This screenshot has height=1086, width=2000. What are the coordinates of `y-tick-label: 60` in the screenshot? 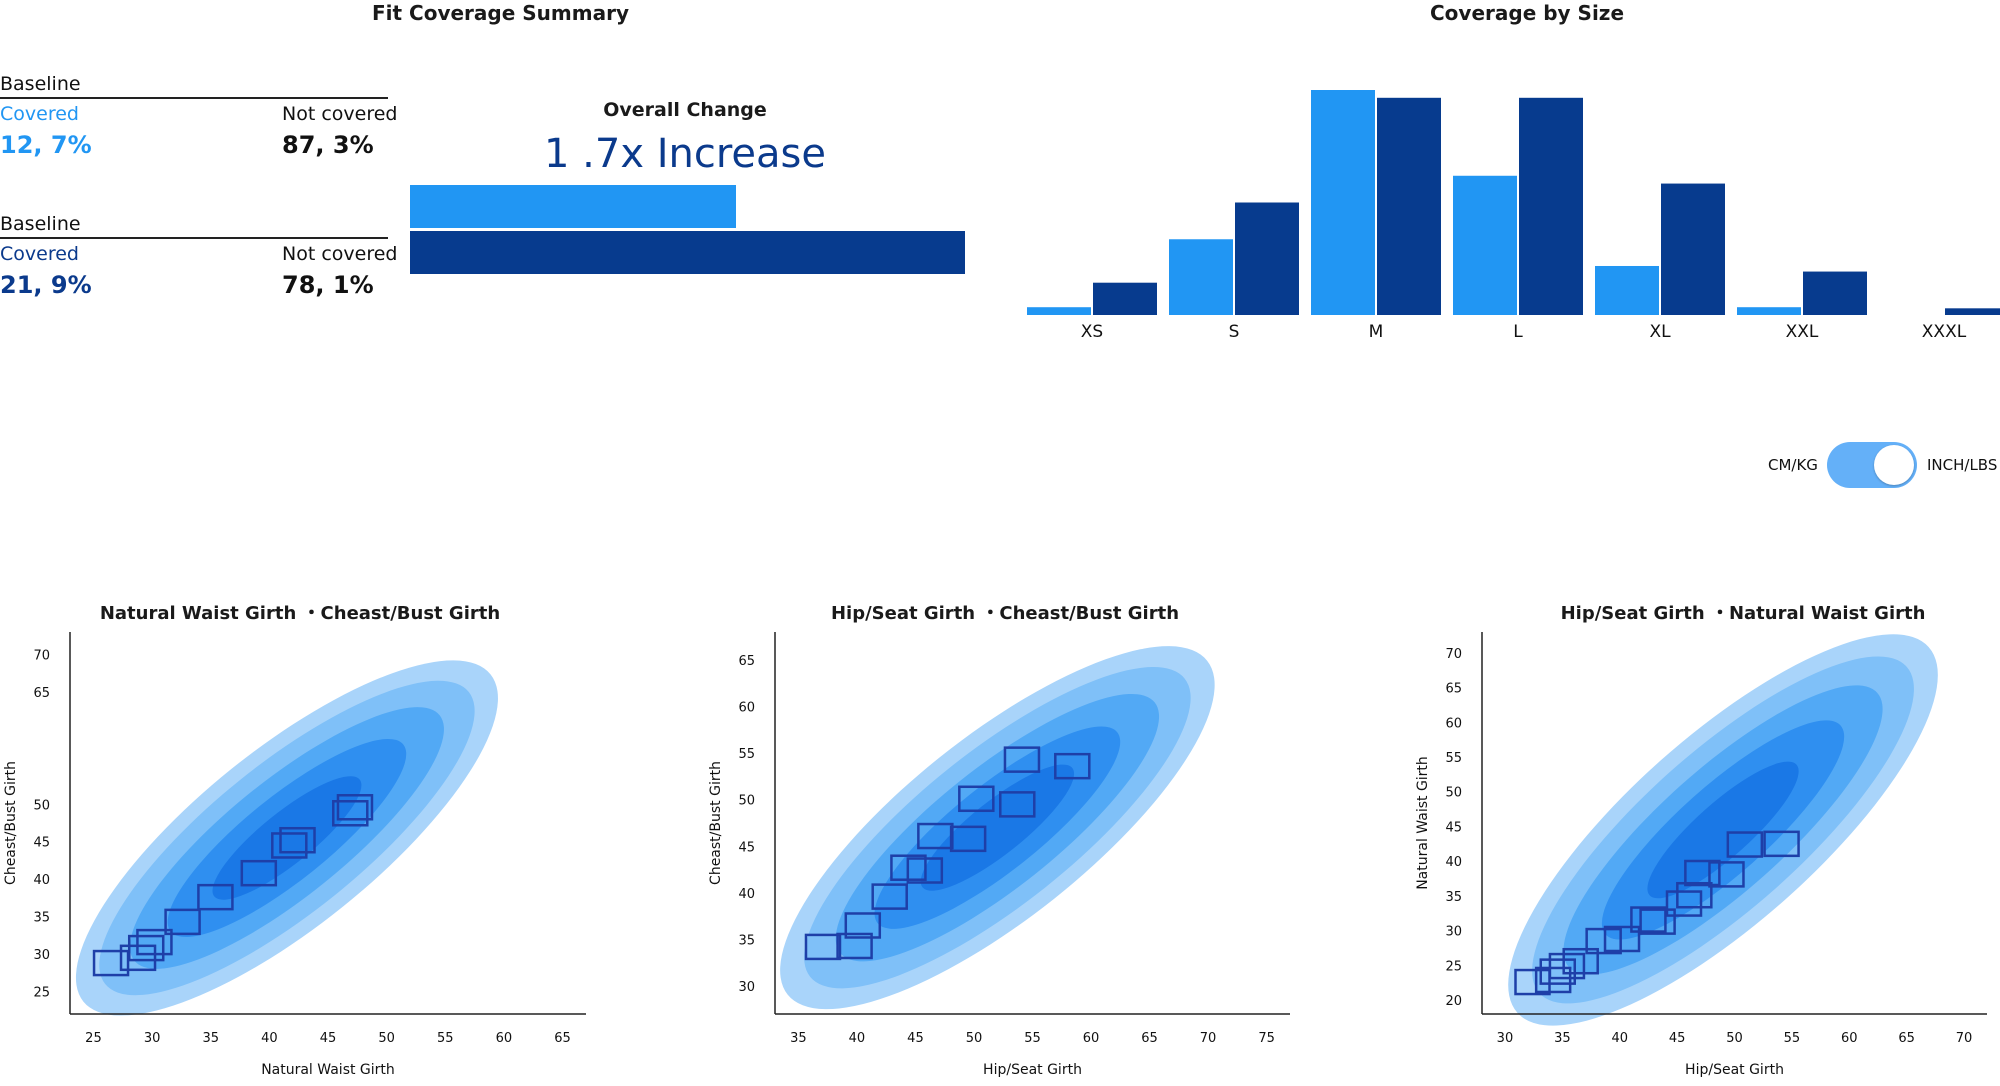 It's located at (746, 708).